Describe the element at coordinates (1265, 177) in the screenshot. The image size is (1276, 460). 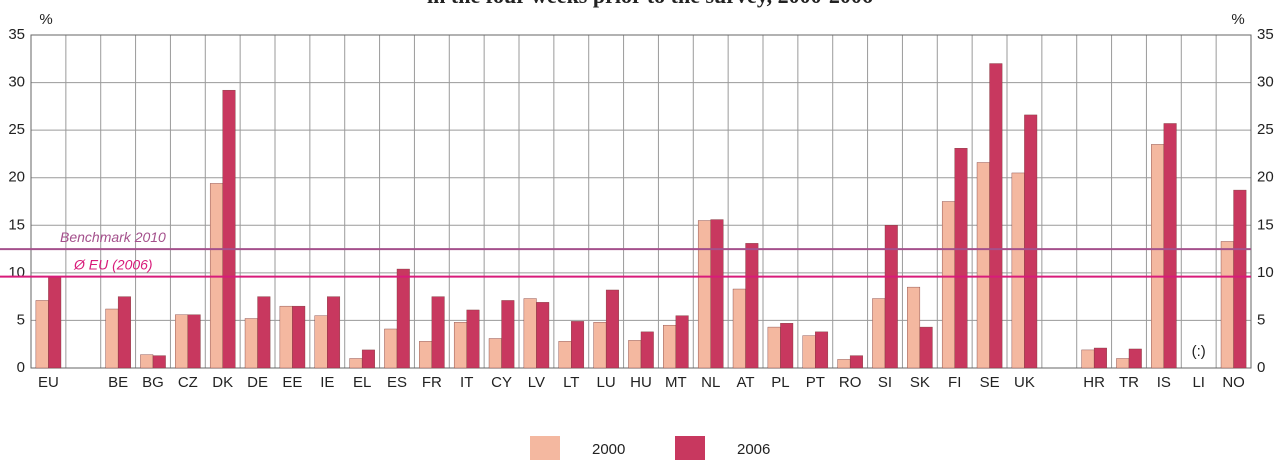
I see `y2-tick-label: 20` at that location.